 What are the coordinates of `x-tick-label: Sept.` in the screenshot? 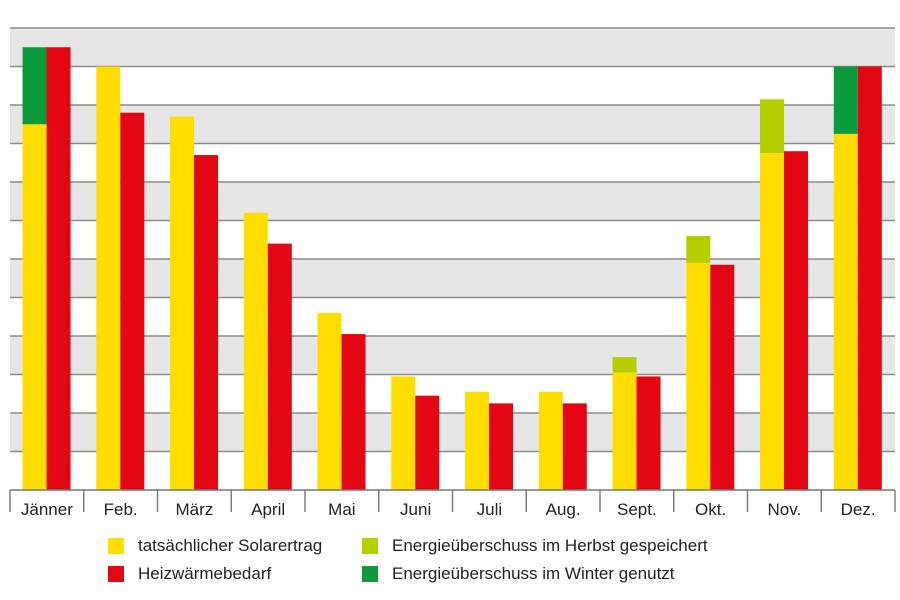 It's located at (637, 509).